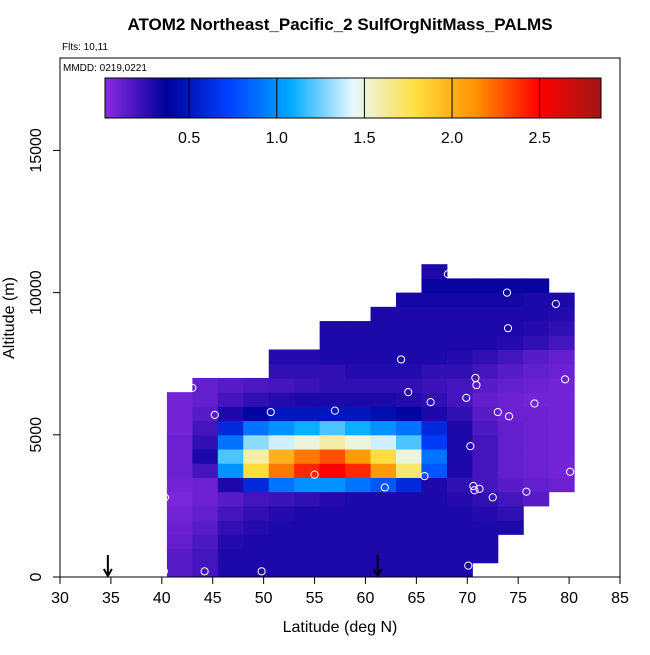 This screenshot has height=655, width=650. I want to click on colorbar-tick-label: 2.0, so click(452, 138).